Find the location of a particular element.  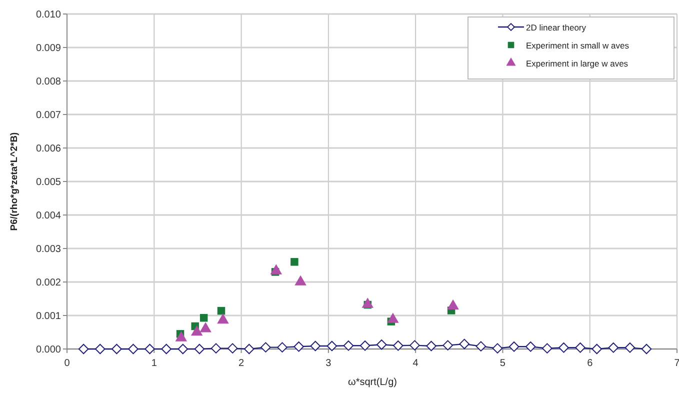

legend-label: 2D linear theory is located at coordinates (556, 27).